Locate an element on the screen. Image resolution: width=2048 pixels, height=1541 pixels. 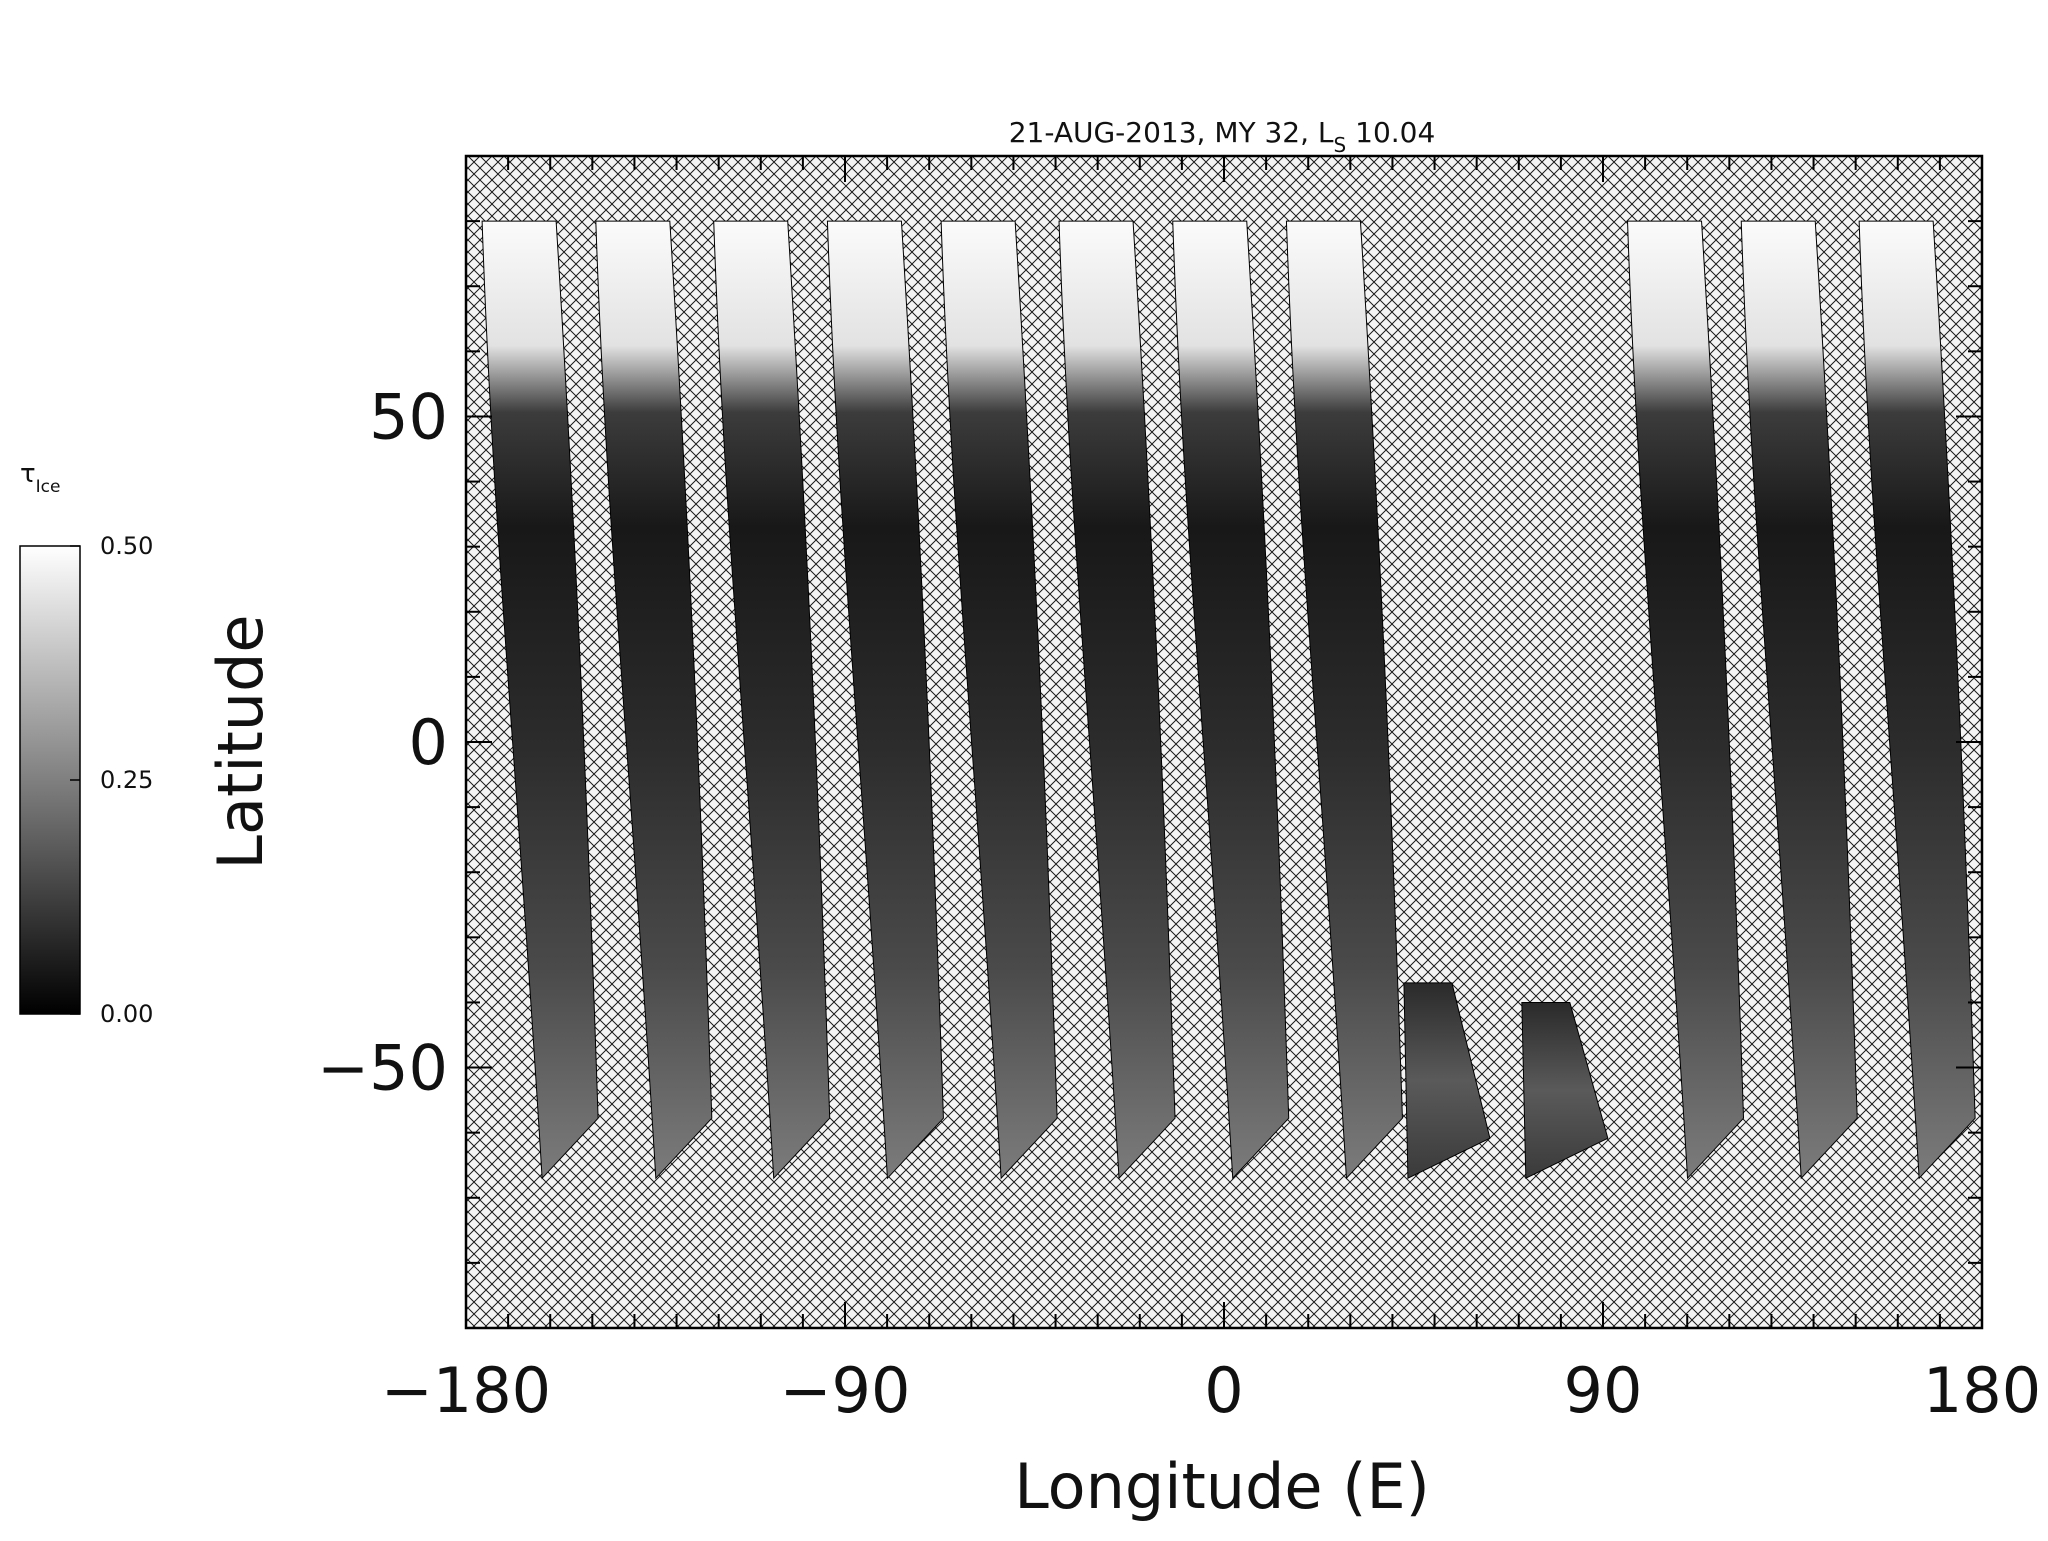
x-tick-label: 180 is located at coordinates (1982, 1390).